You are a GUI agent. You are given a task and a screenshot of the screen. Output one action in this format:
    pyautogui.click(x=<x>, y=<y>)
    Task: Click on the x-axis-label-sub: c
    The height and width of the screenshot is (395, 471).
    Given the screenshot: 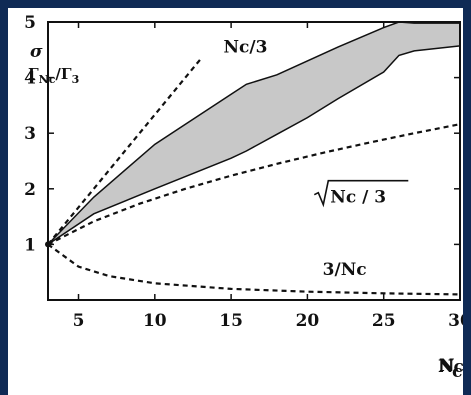 What is the action you would take?
    pyautogui.click(x=457, y=372)
    